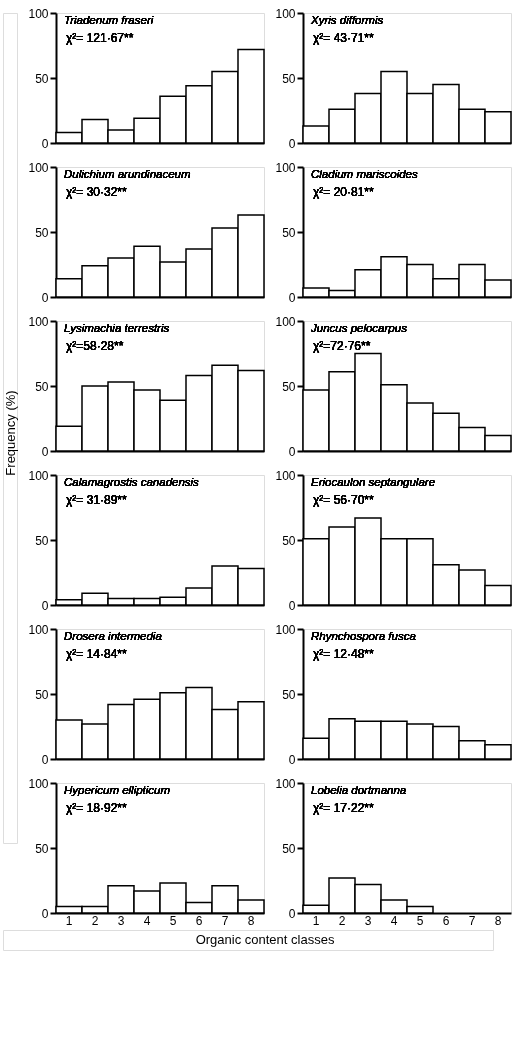  Describe the element at coordinates (363, 636) in the screenshot. I see `chart-title: Rhynchospora fusca` at that location.